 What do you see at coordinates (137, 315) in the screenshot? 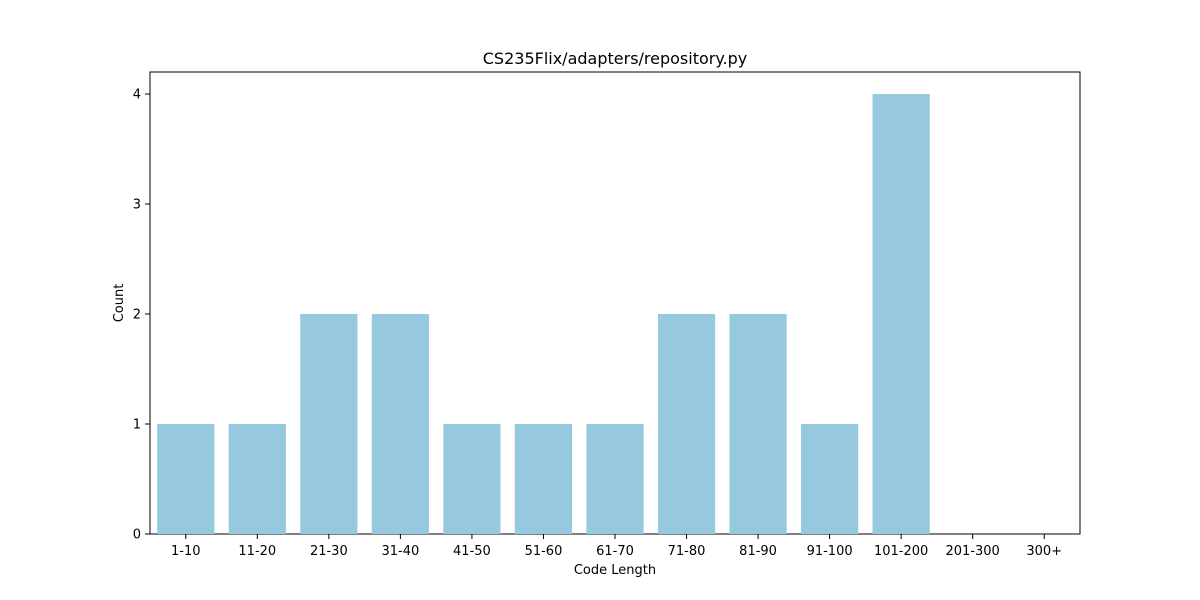
I see `y-tick-label: 2` at bounding box center [137, 315].